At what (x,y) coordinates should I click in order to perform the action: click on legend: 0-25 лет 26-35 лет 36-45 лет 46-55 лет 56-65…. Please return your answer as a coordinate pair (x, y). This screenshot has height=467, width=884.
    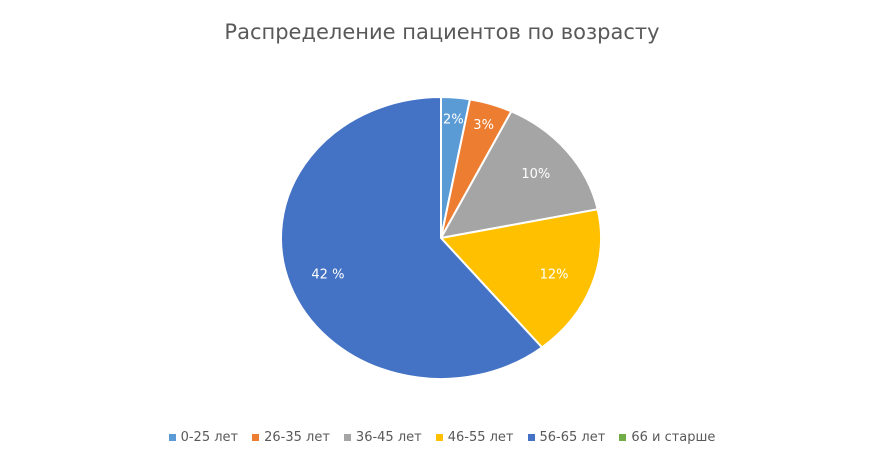
    Looking at the image, I should click on (442, 437).